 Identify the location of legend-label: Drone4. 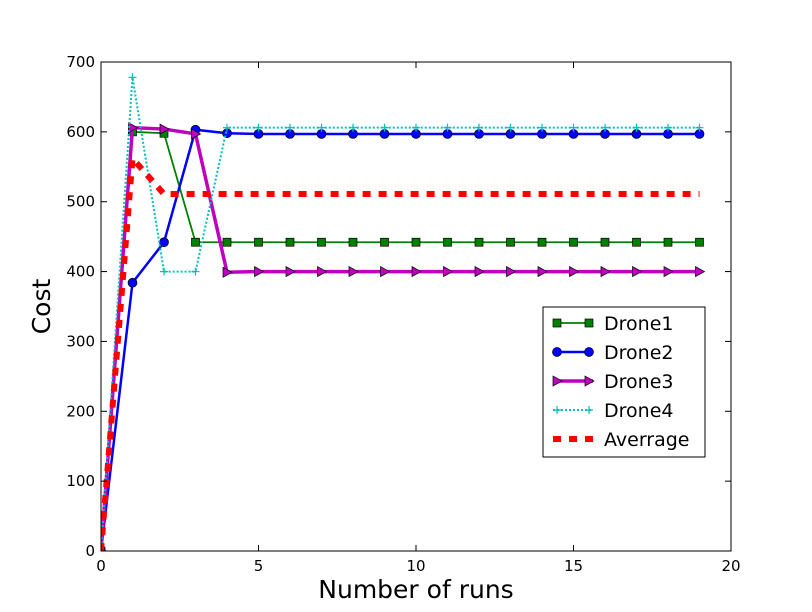
(638, 411).